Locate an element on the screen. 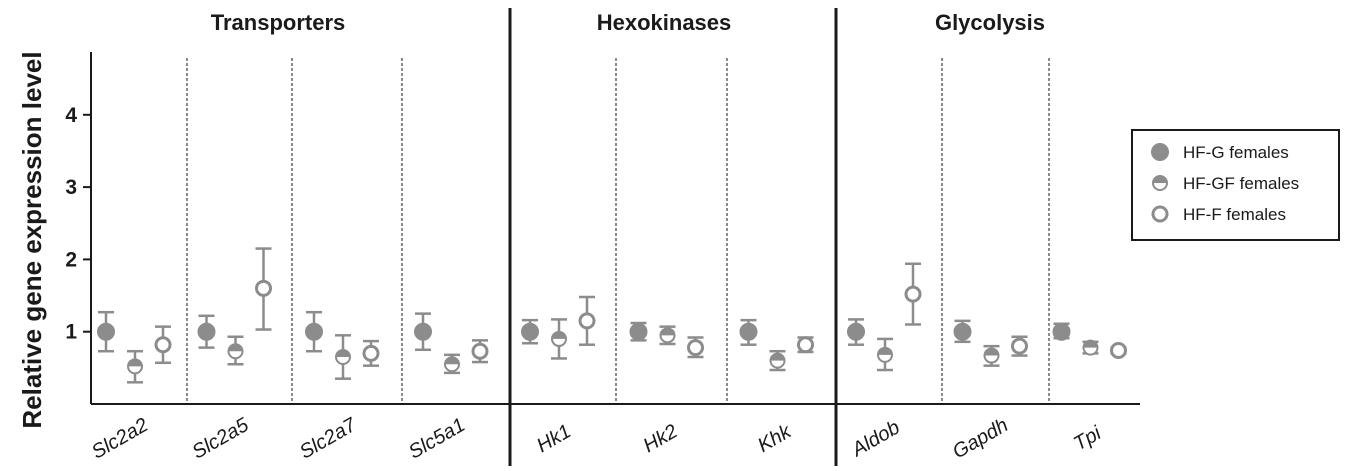 This screenshot has height=471, width=1346. group-title: Transporters is located at coordinates (278, 22).